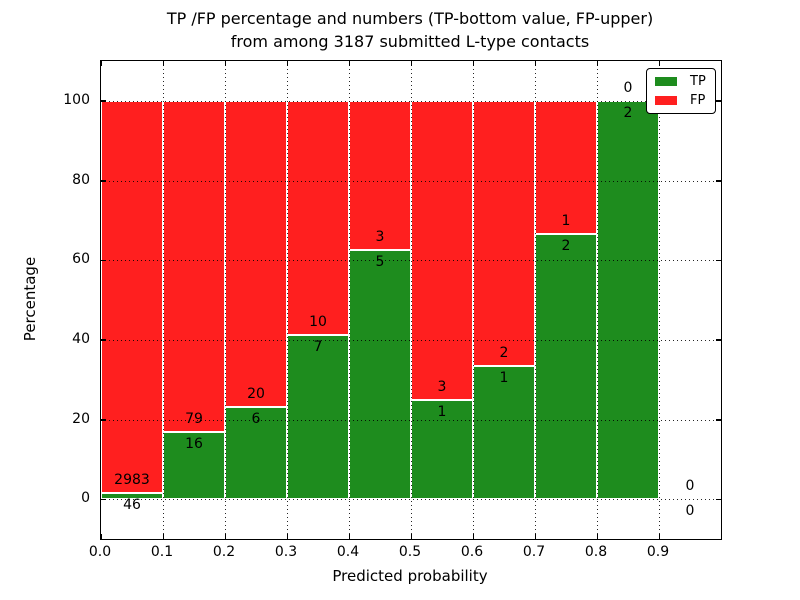 This screenshot has height=600, width=800. What do you see at coordinates (534, 552) in the screenshot?
I see `x-tick-label: 0.7` at bounding box center [534, 552].